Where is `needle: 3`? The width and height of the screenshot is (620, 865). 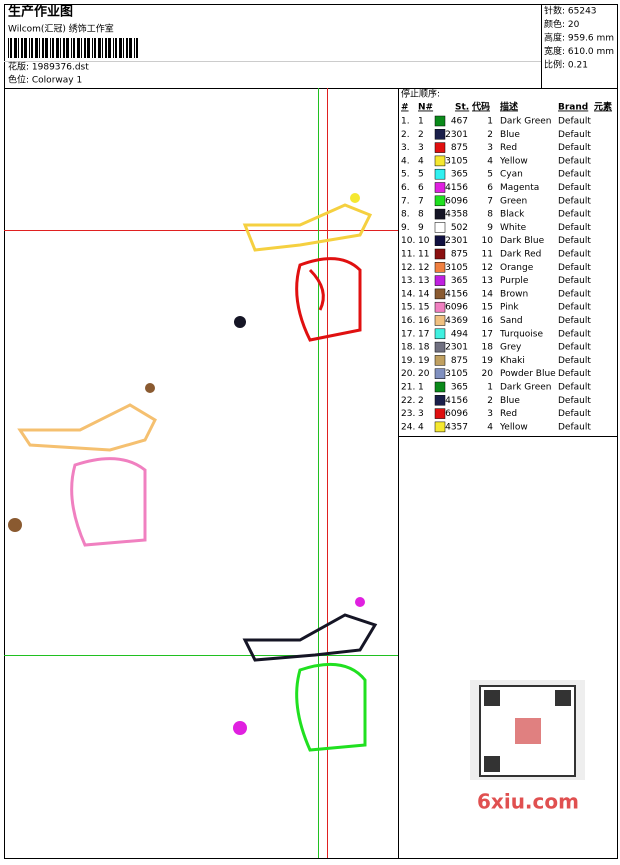 needle: 3 is located at coordinates (421, 414).